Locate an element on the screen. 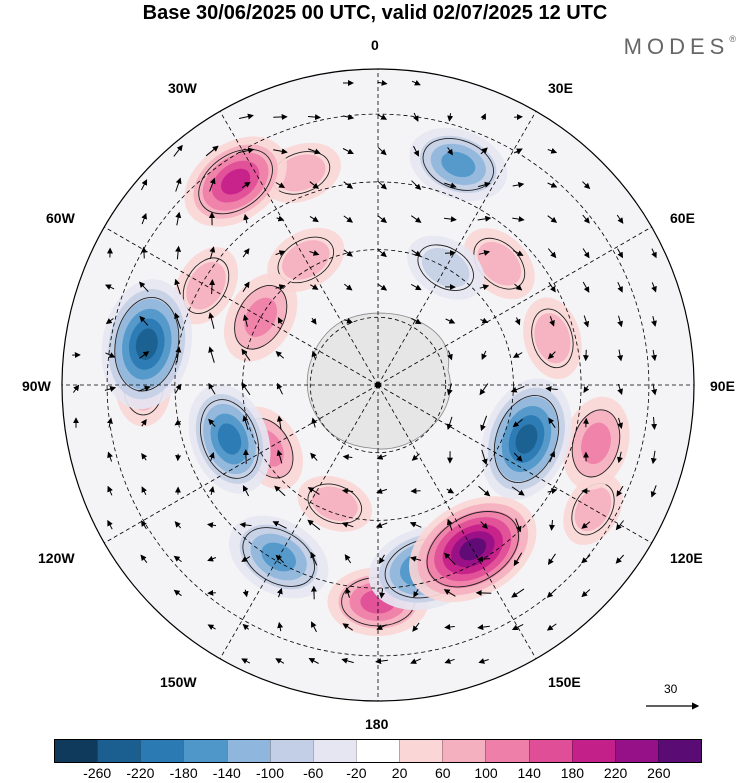  colorbar-tick-label: 220 is located at coordinates (615, 773).